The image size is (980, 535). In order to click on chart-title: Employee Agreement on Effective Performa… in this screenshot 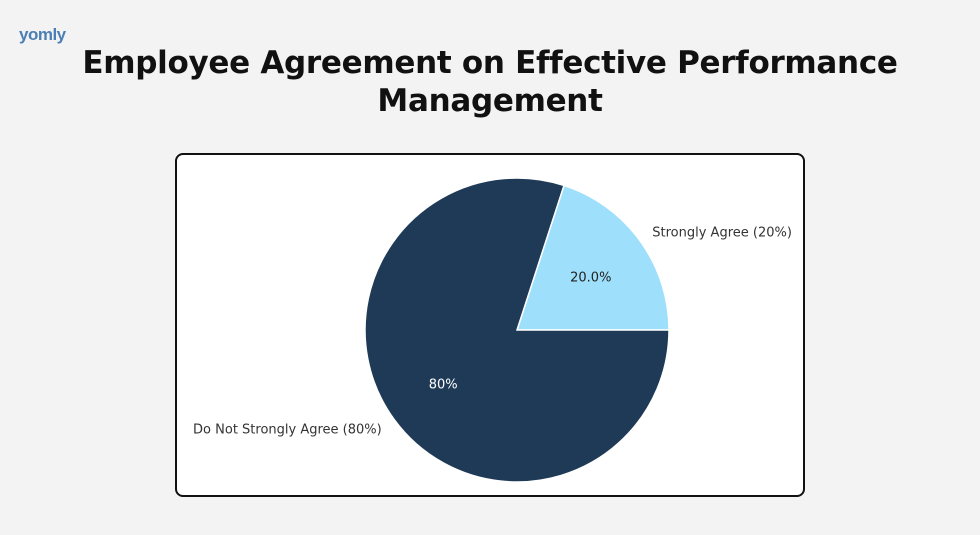, I will do `click(490, 82)`.